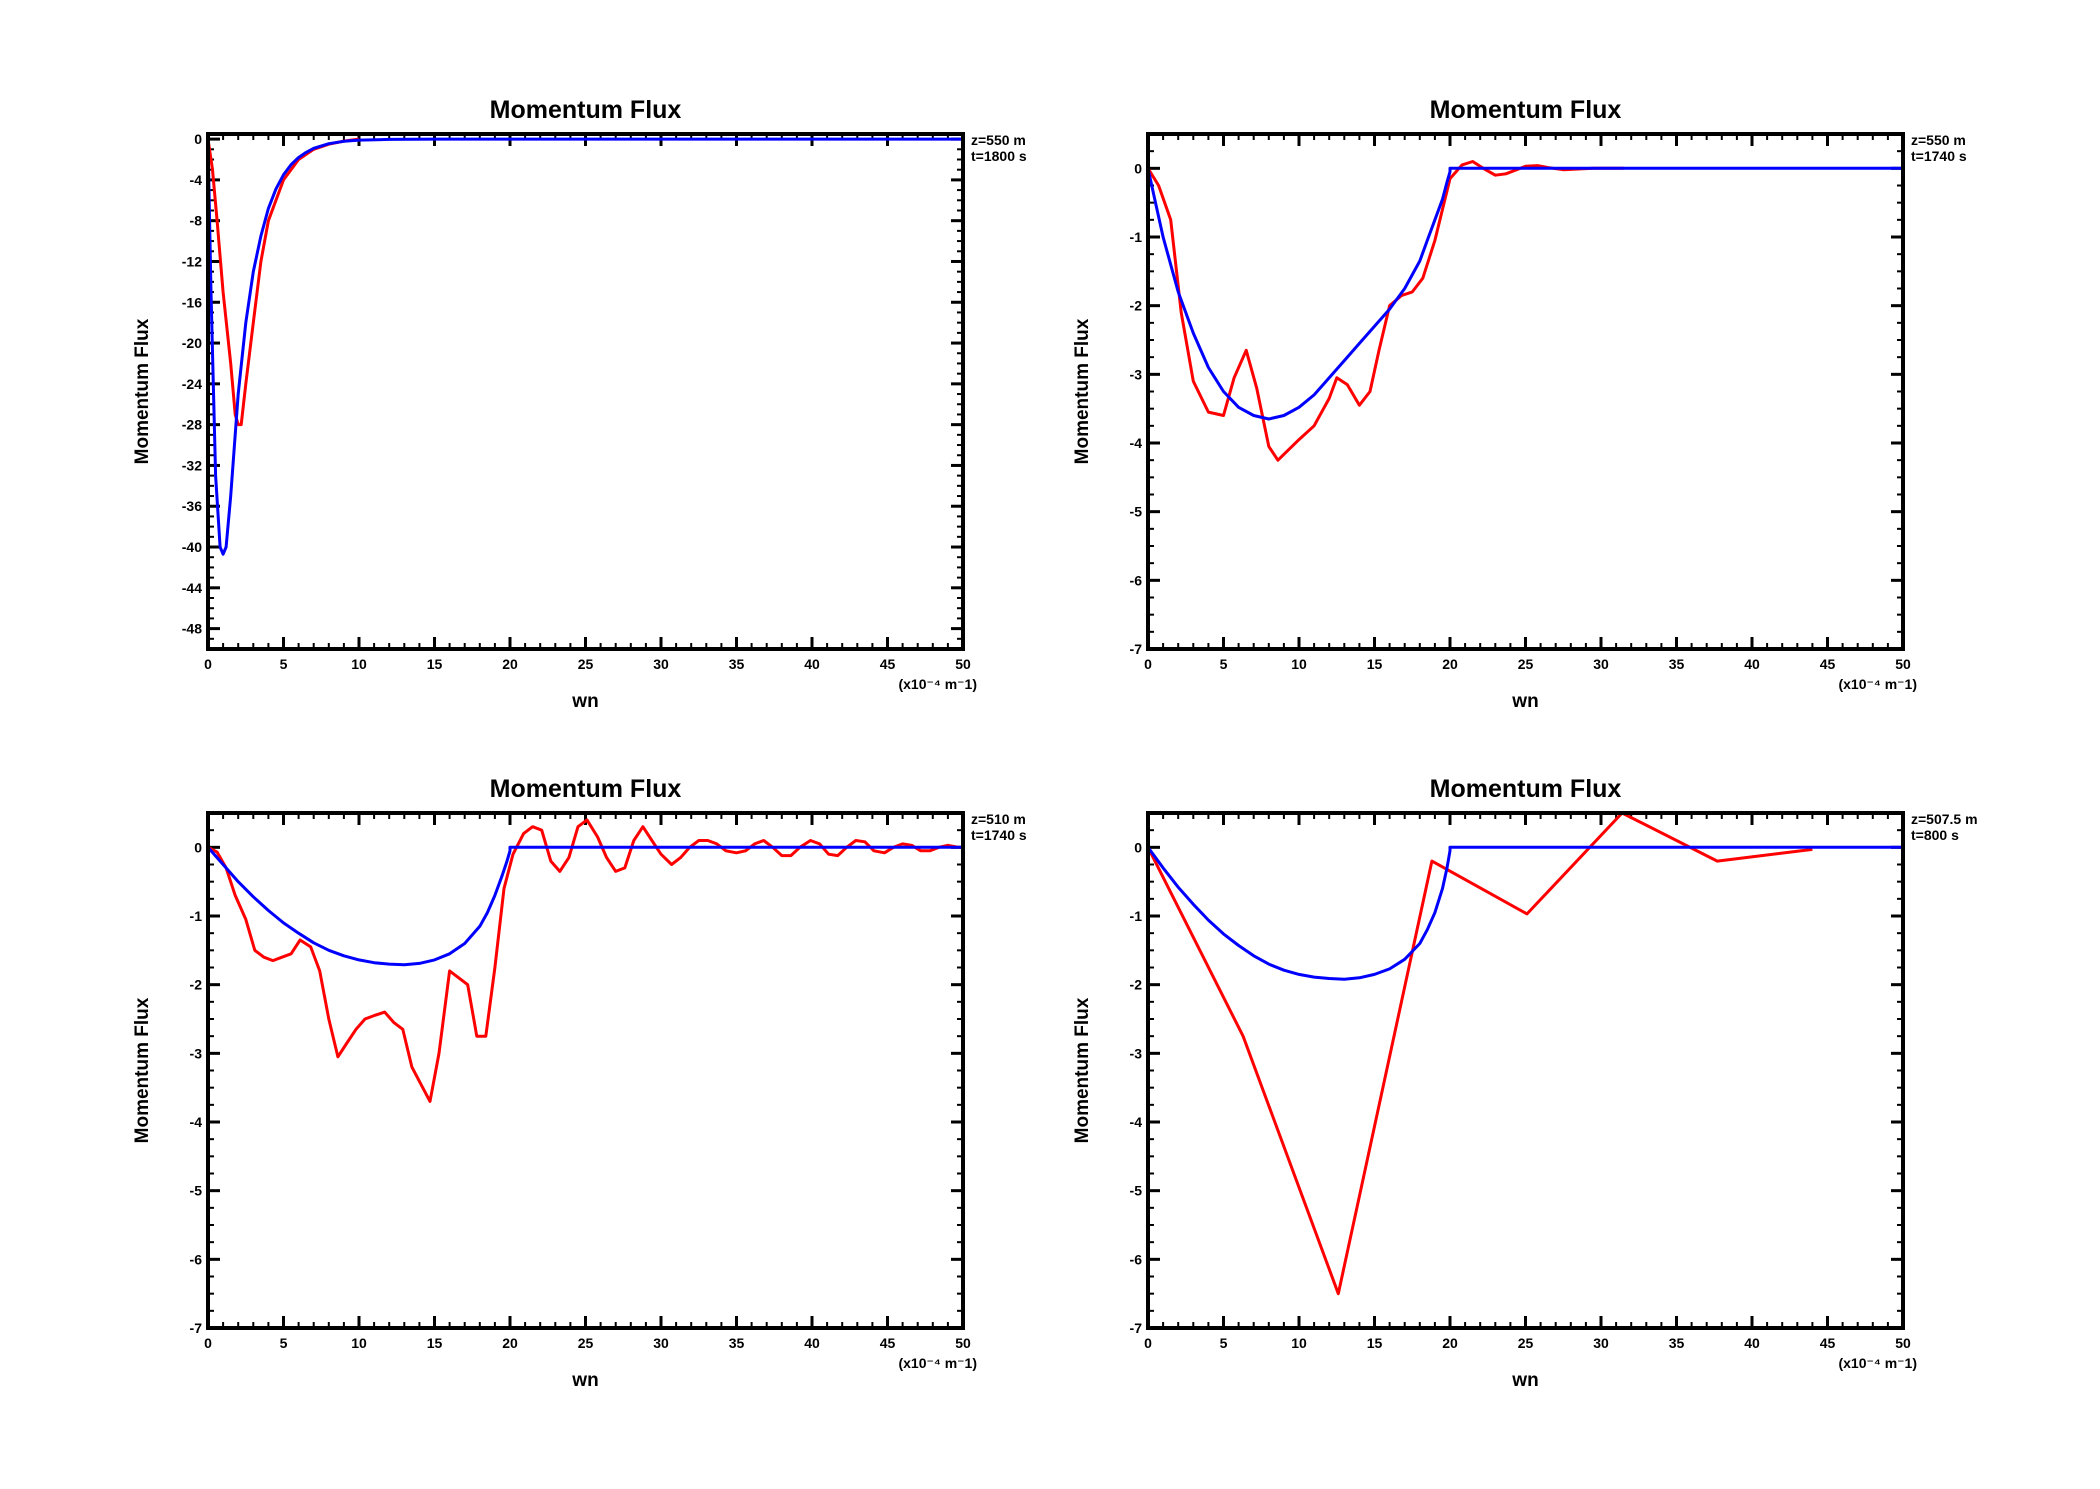 The image size is (2100, 1489). Describe the element at coordinates (999, 156) in the screenshot. I see `time-label: t=1800 s` at that location.